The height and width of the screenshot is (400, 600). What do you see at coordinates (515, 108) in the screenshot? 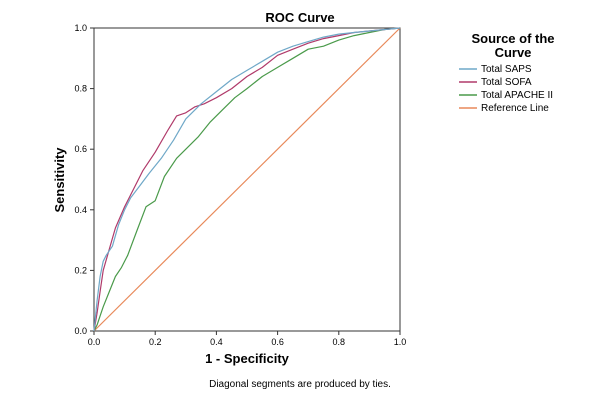
I see `legend-label: Reference Line` at bounding box center [515, 108].